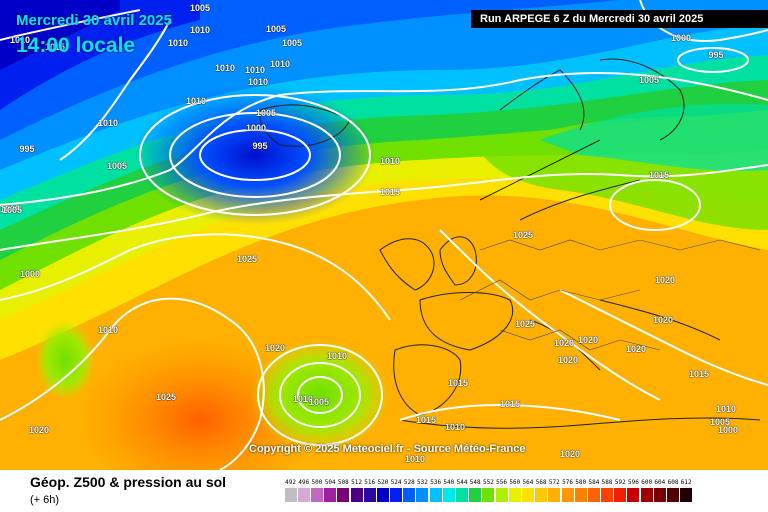  I want to click on iceland-low, so click(255, 155).